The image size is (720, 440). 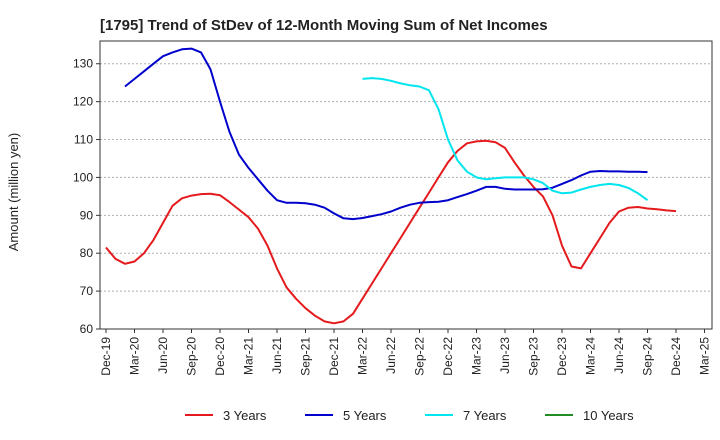 I want to click on y-tick-label: 110, so click(x=83, y=140).